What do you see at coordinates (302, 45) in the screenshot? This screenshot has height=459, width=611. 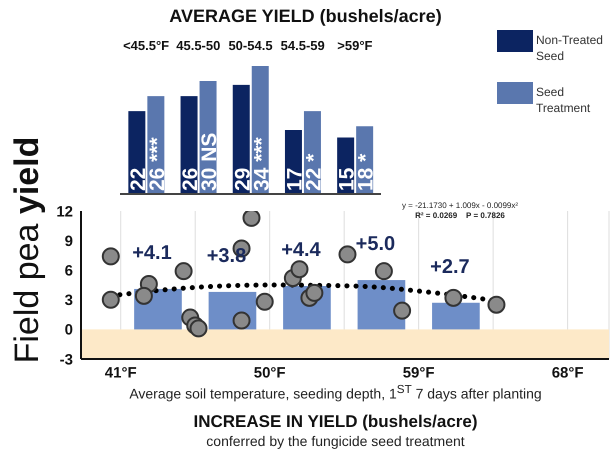 I see `x-tick-label: 54.5-59` at bounding box center [302, 45].